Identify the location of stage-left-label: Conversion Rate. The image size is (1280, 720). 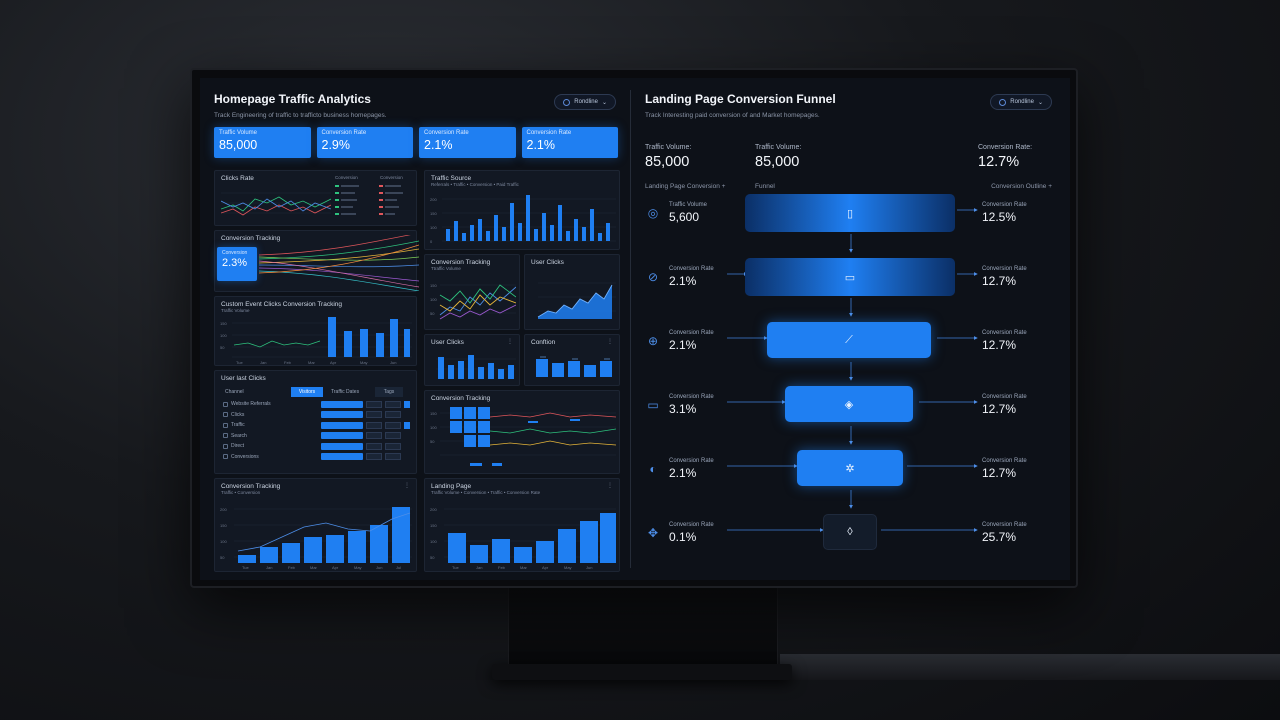
(691, 397).